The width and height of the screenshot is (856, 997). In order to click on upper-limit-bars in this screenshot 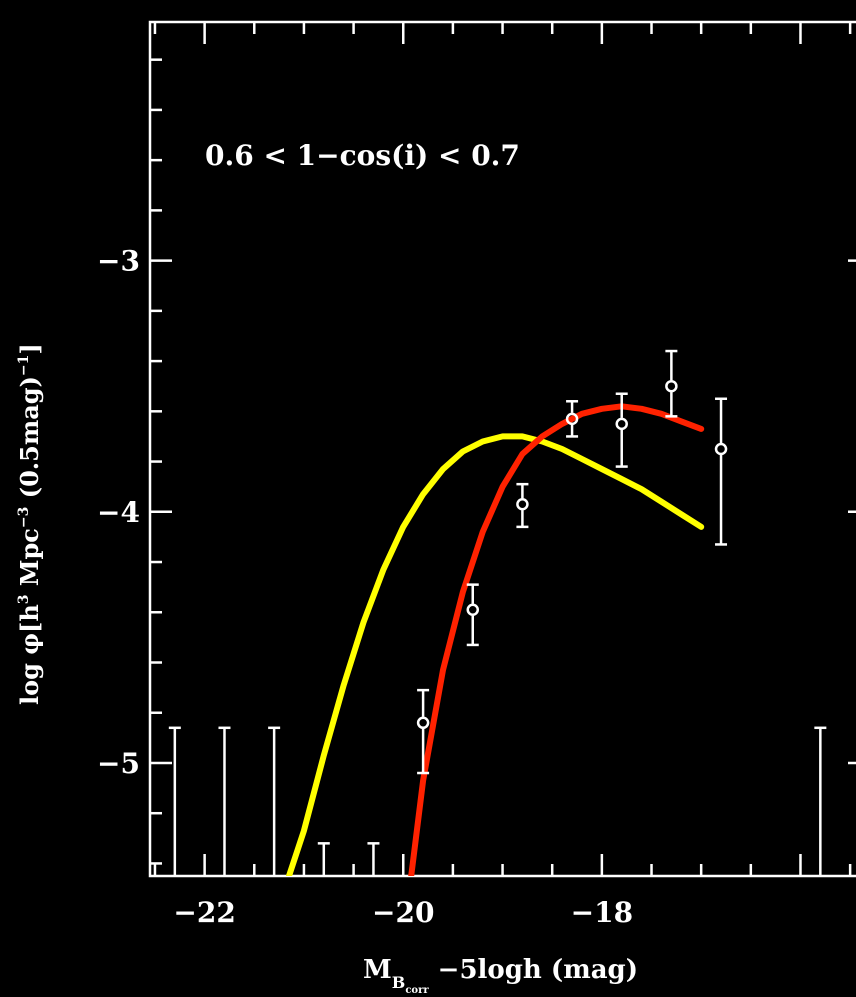, I will do `click(497, 801)`.